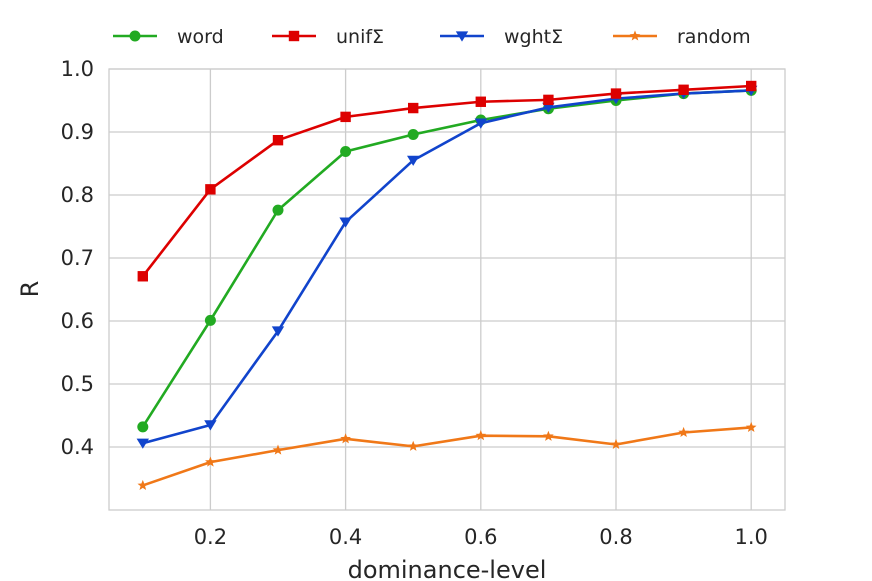 The width and height of the screenshot is (872, 581). Describe the element at coordinates (77, 447) in the screenshot. I see `y-tick-label: 0.4` at that location.